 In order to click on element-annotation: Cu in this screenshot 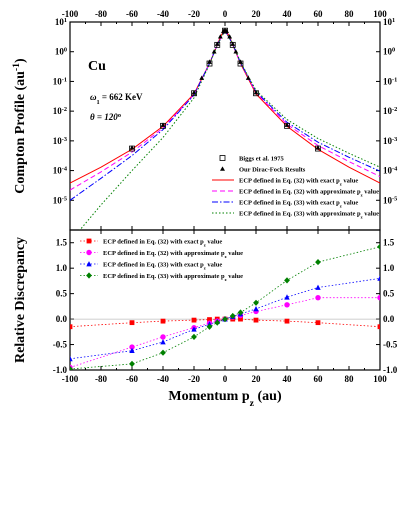, I will do `click(97, 66)`.